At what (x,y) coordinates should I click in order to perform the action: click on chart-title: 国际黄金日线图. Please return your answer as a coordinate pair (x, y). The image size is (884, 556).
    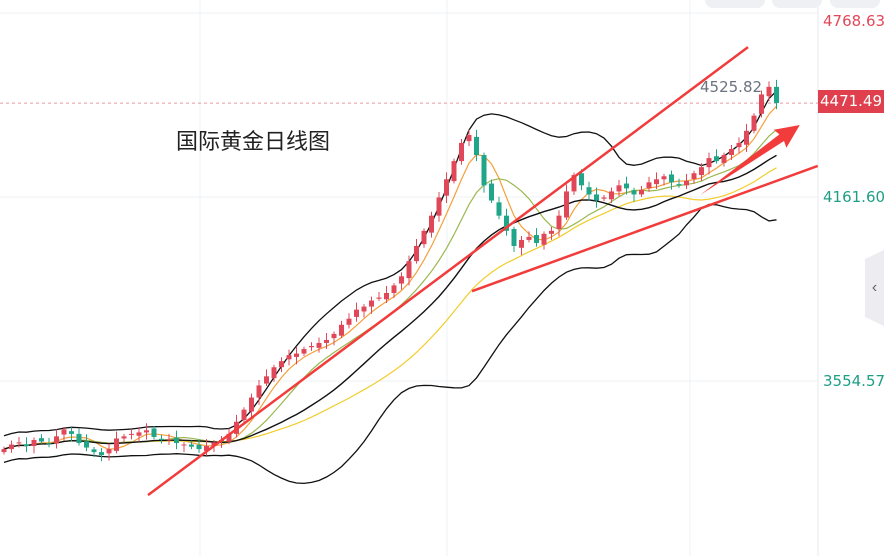
    Looking at the image, I should click on (253, 142).